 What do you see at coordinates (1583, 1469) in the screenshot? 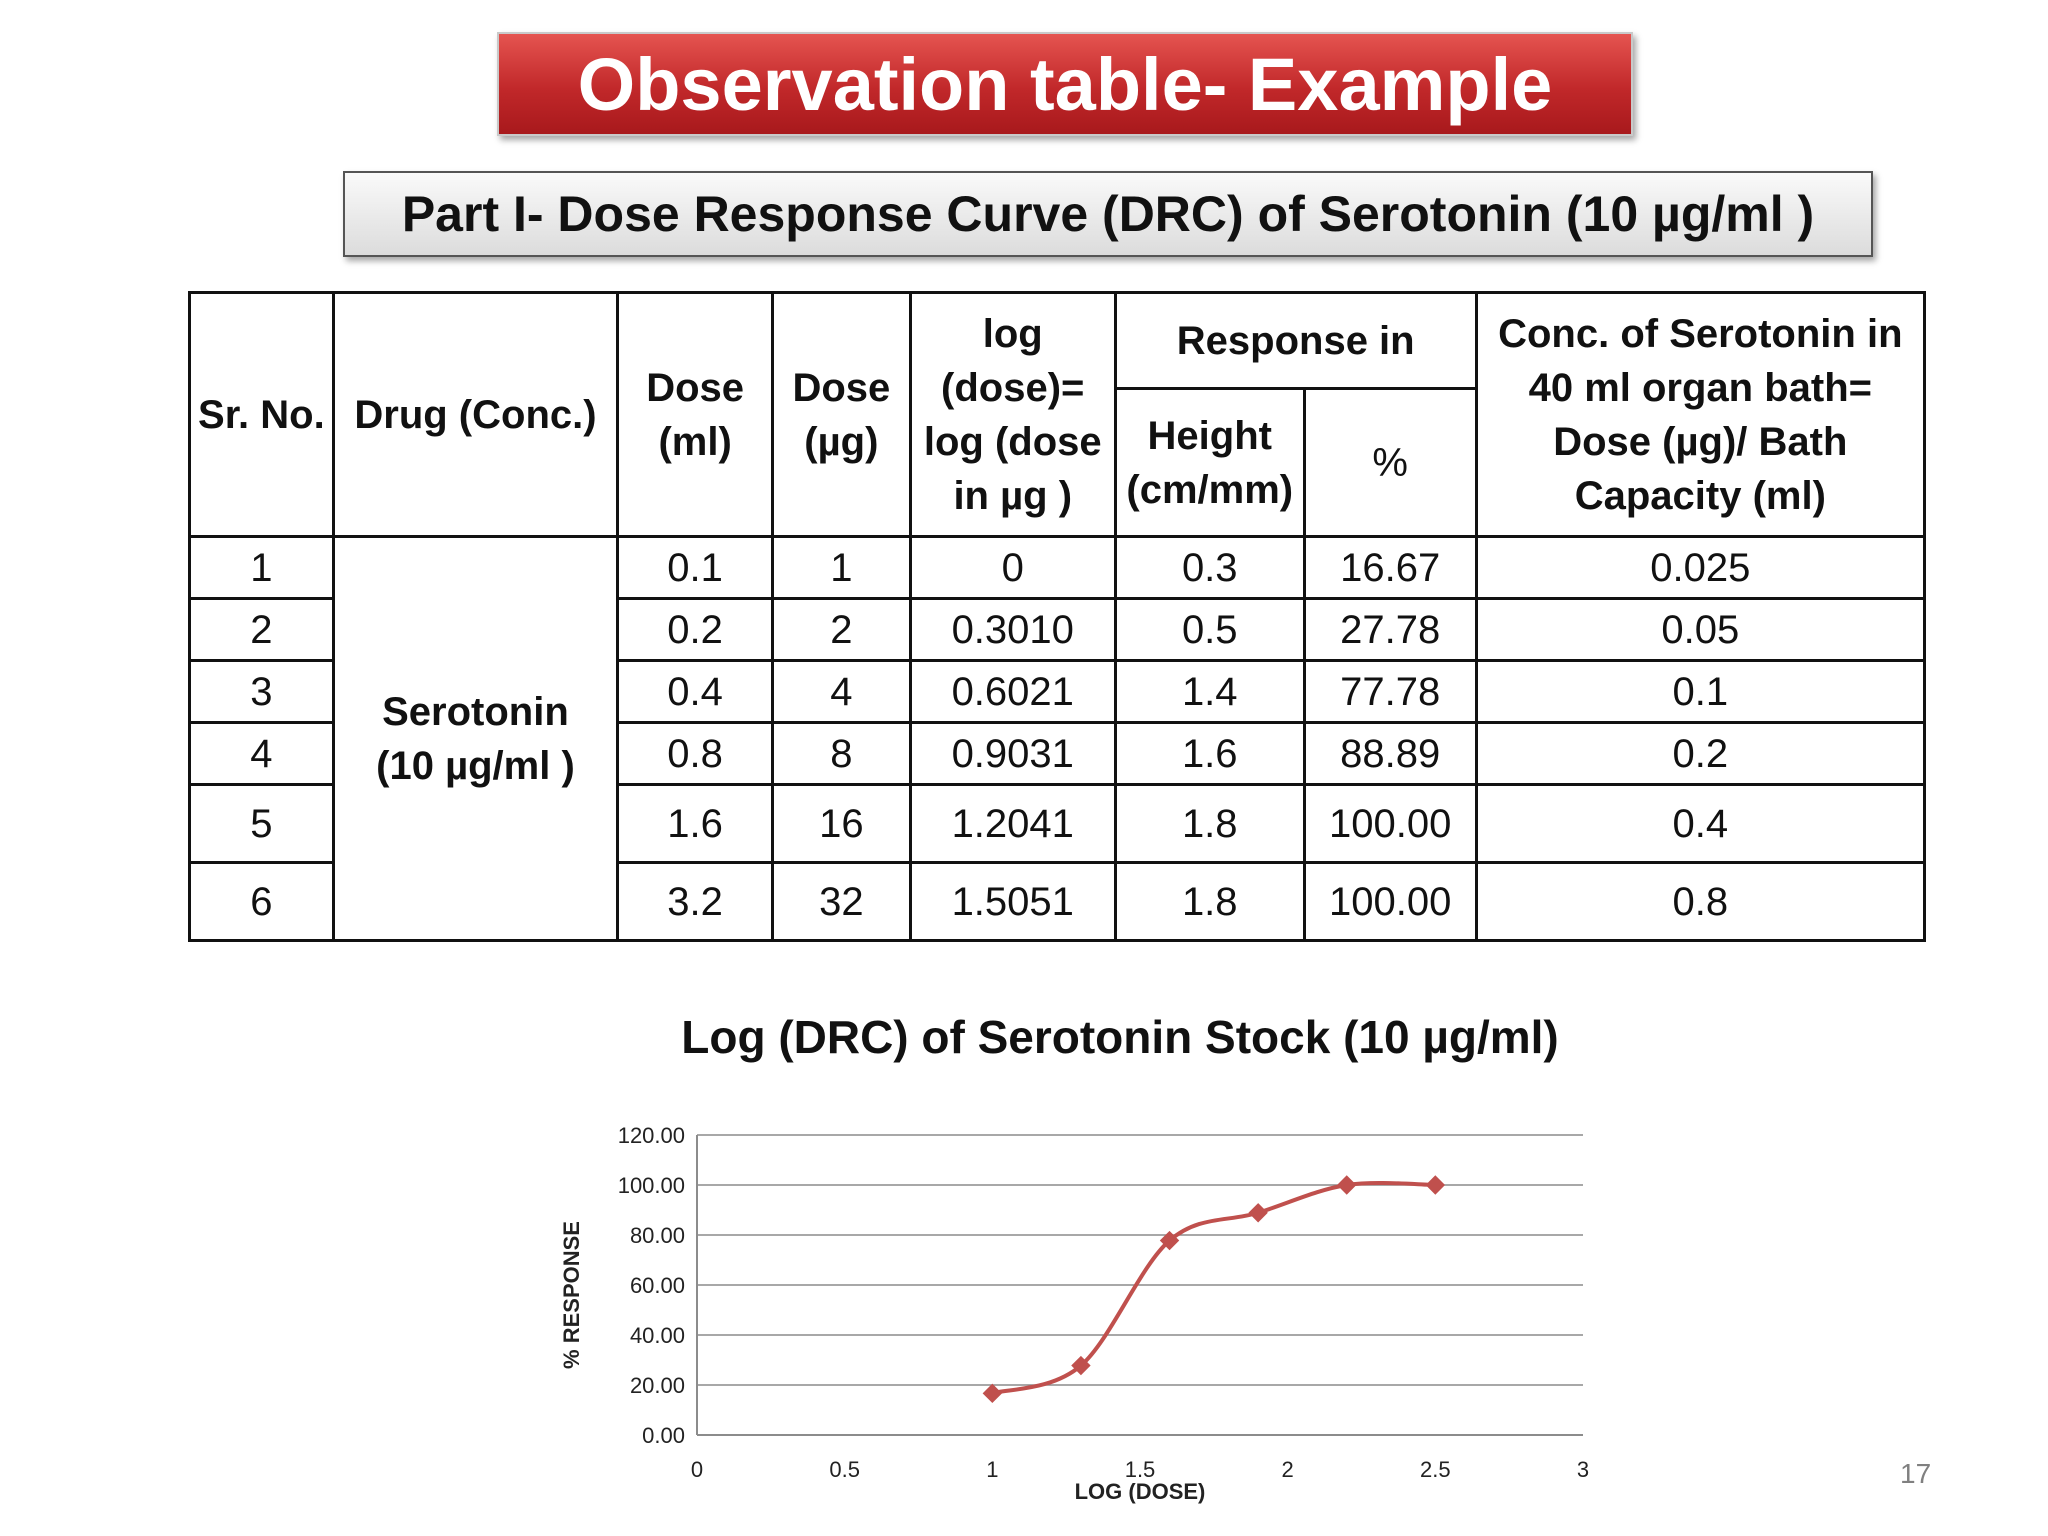
I see `x-tick-label: 3` at bounding box center [1583, 1469].